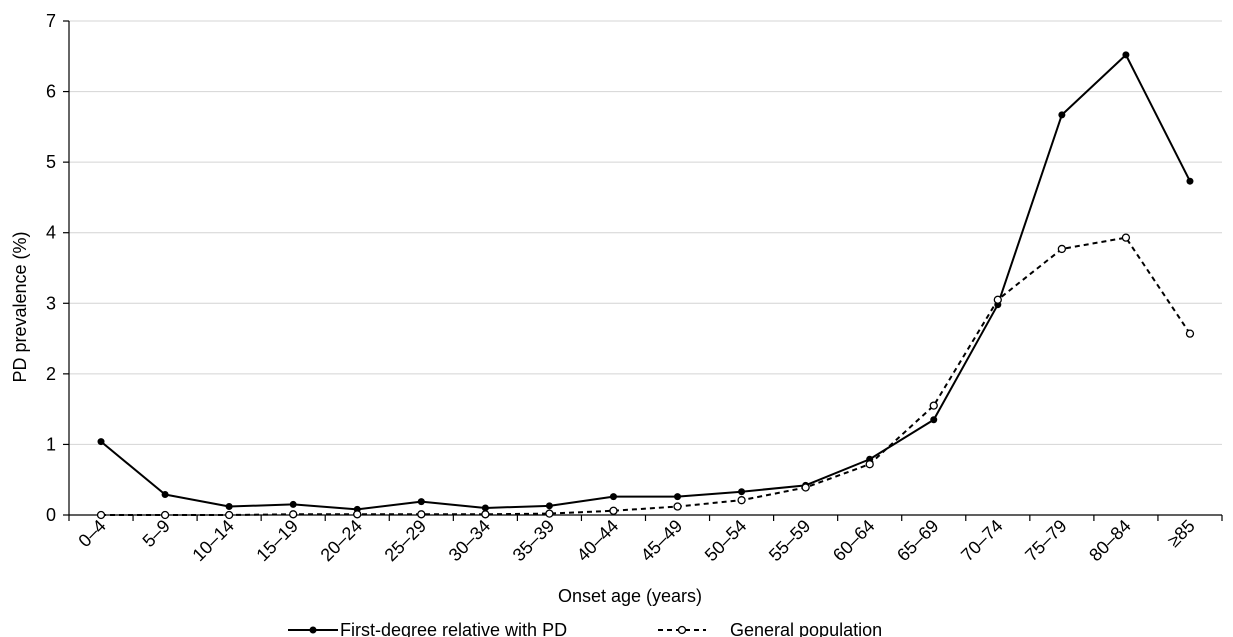  What do you see at coordinates (51, 444) in the screenshot?
I see `y-tick-label: 1` at bounding box center [51, 444].